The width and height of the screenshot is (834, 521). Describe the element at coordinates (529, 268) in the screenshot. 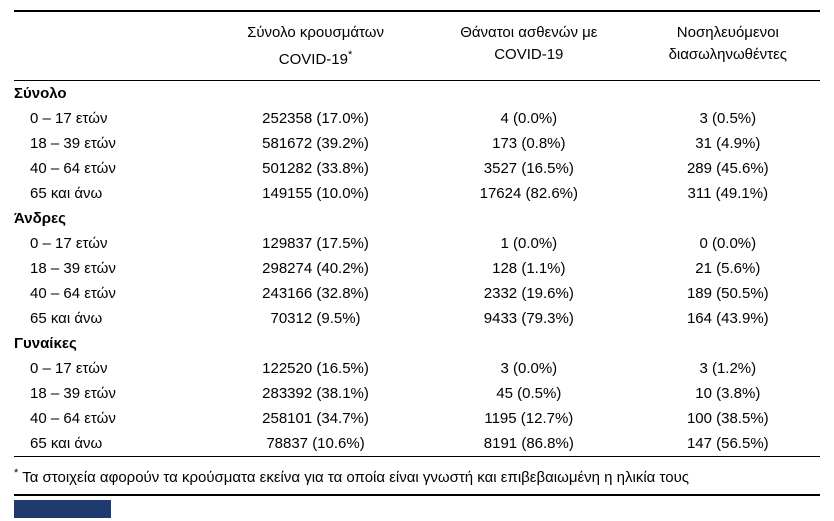

I see `deaths-cell: 128 (1.1%)` at that location.